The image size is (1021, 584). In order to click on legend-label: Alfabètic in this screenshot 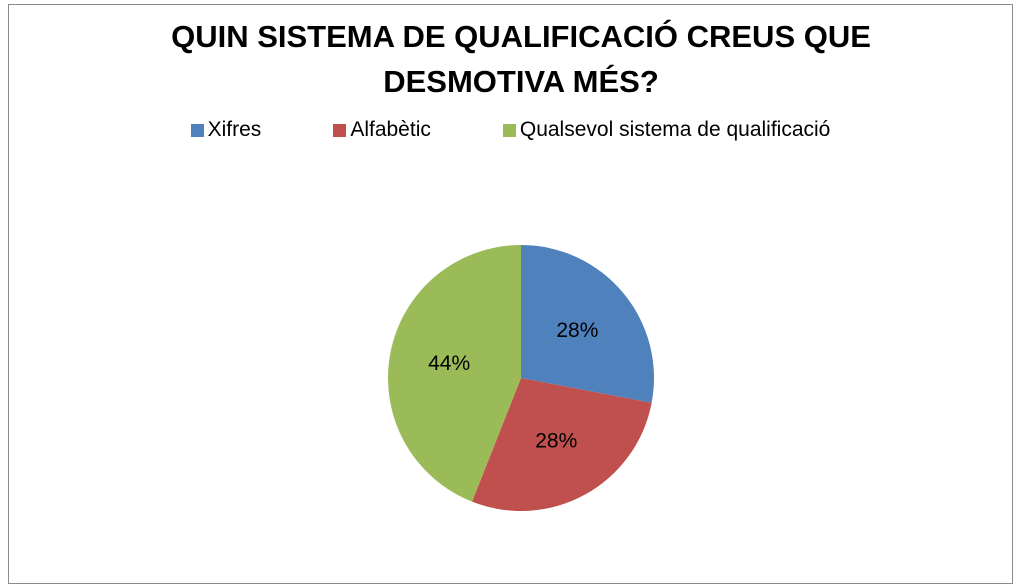, I will do `click(390, 129)`.